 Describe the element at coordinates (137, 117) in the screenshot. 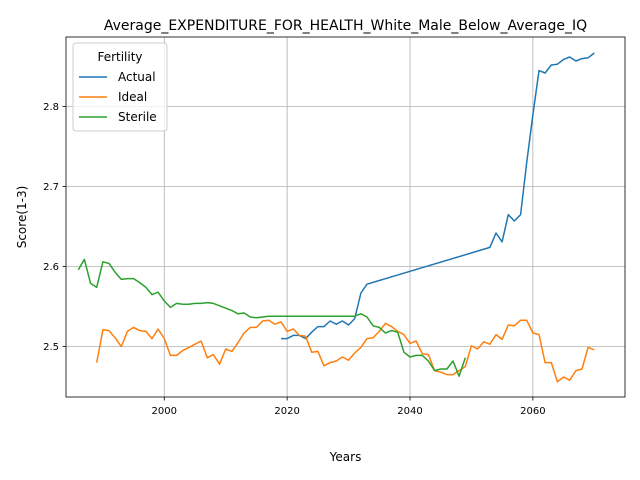

I see `legend-label-sterile: Sterile` at that location.